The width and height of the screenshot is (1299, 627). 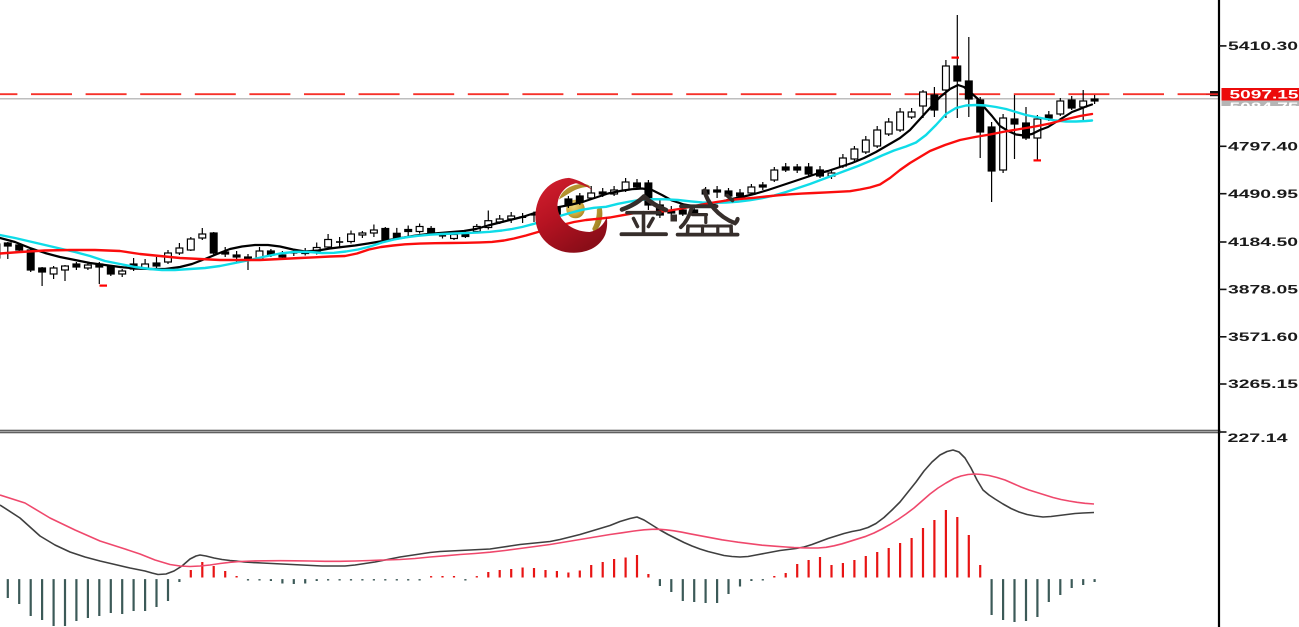 What do you see at coordinates (1263, 338) in the screenshot?
I see `svg-text: 3571.60` at bounding box center [1263, 338].